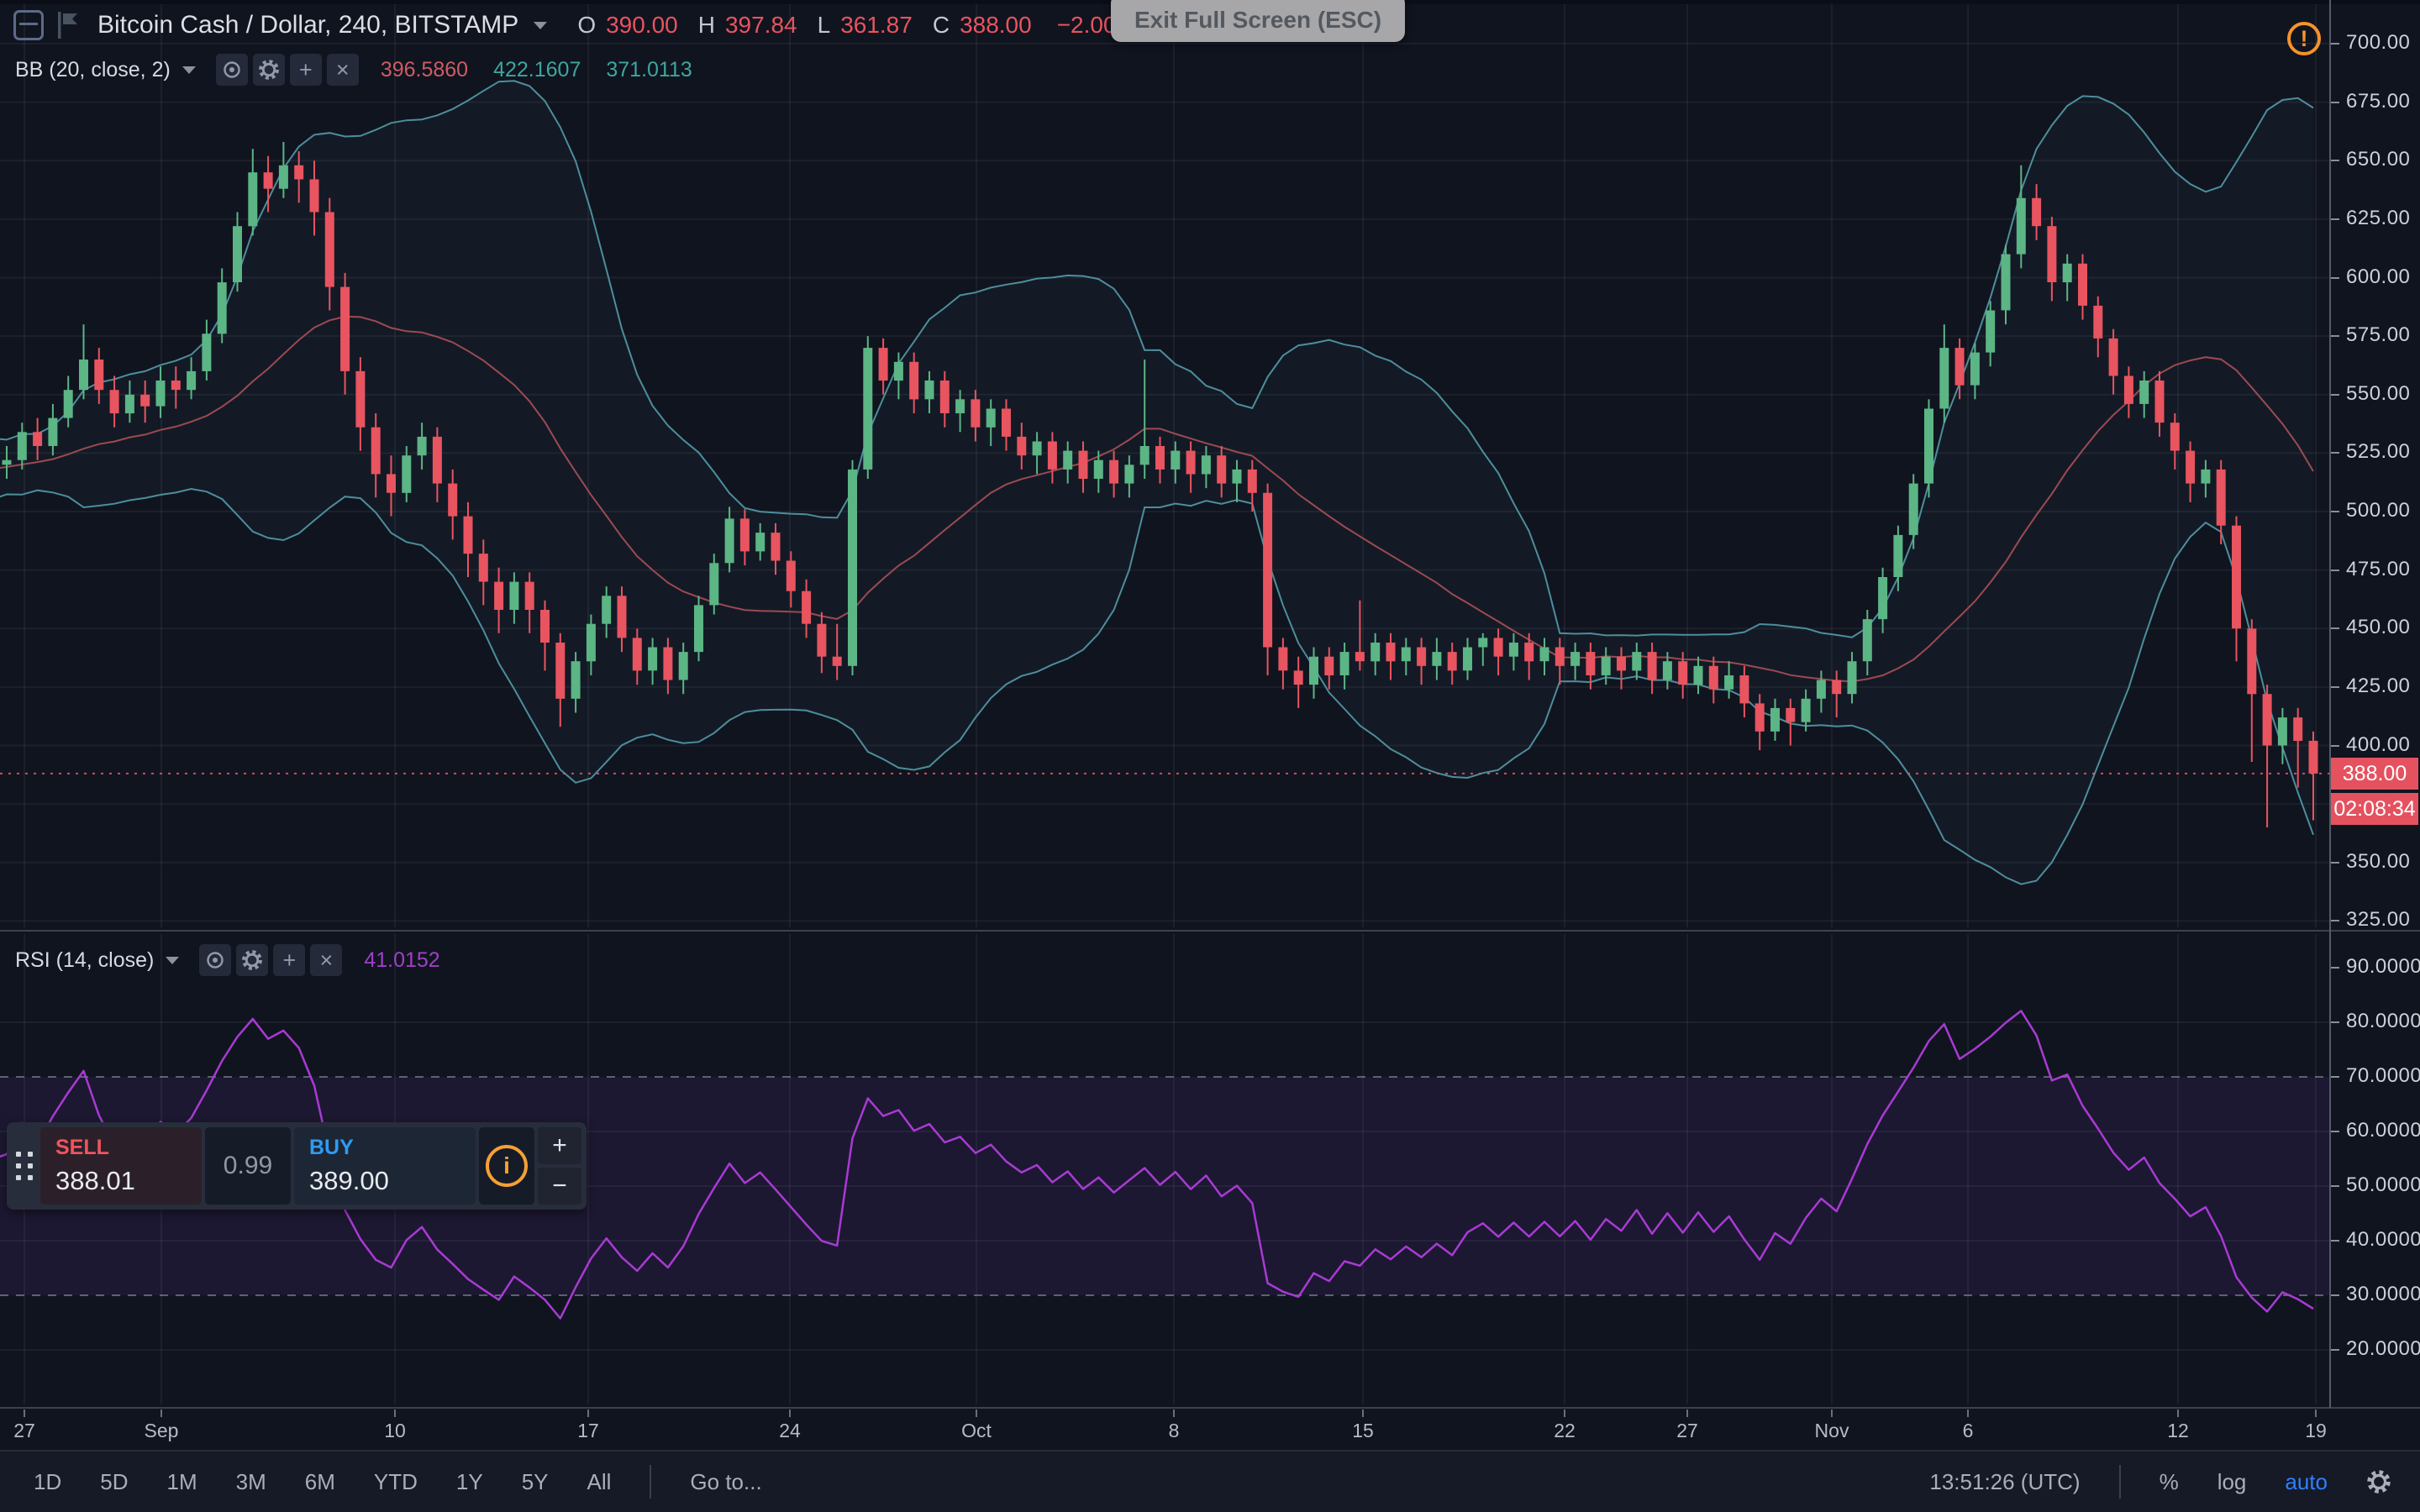 The width and height of the screenshot is (2420, 1512). I want to click on sell-label: SELL, so click(82, 1147).